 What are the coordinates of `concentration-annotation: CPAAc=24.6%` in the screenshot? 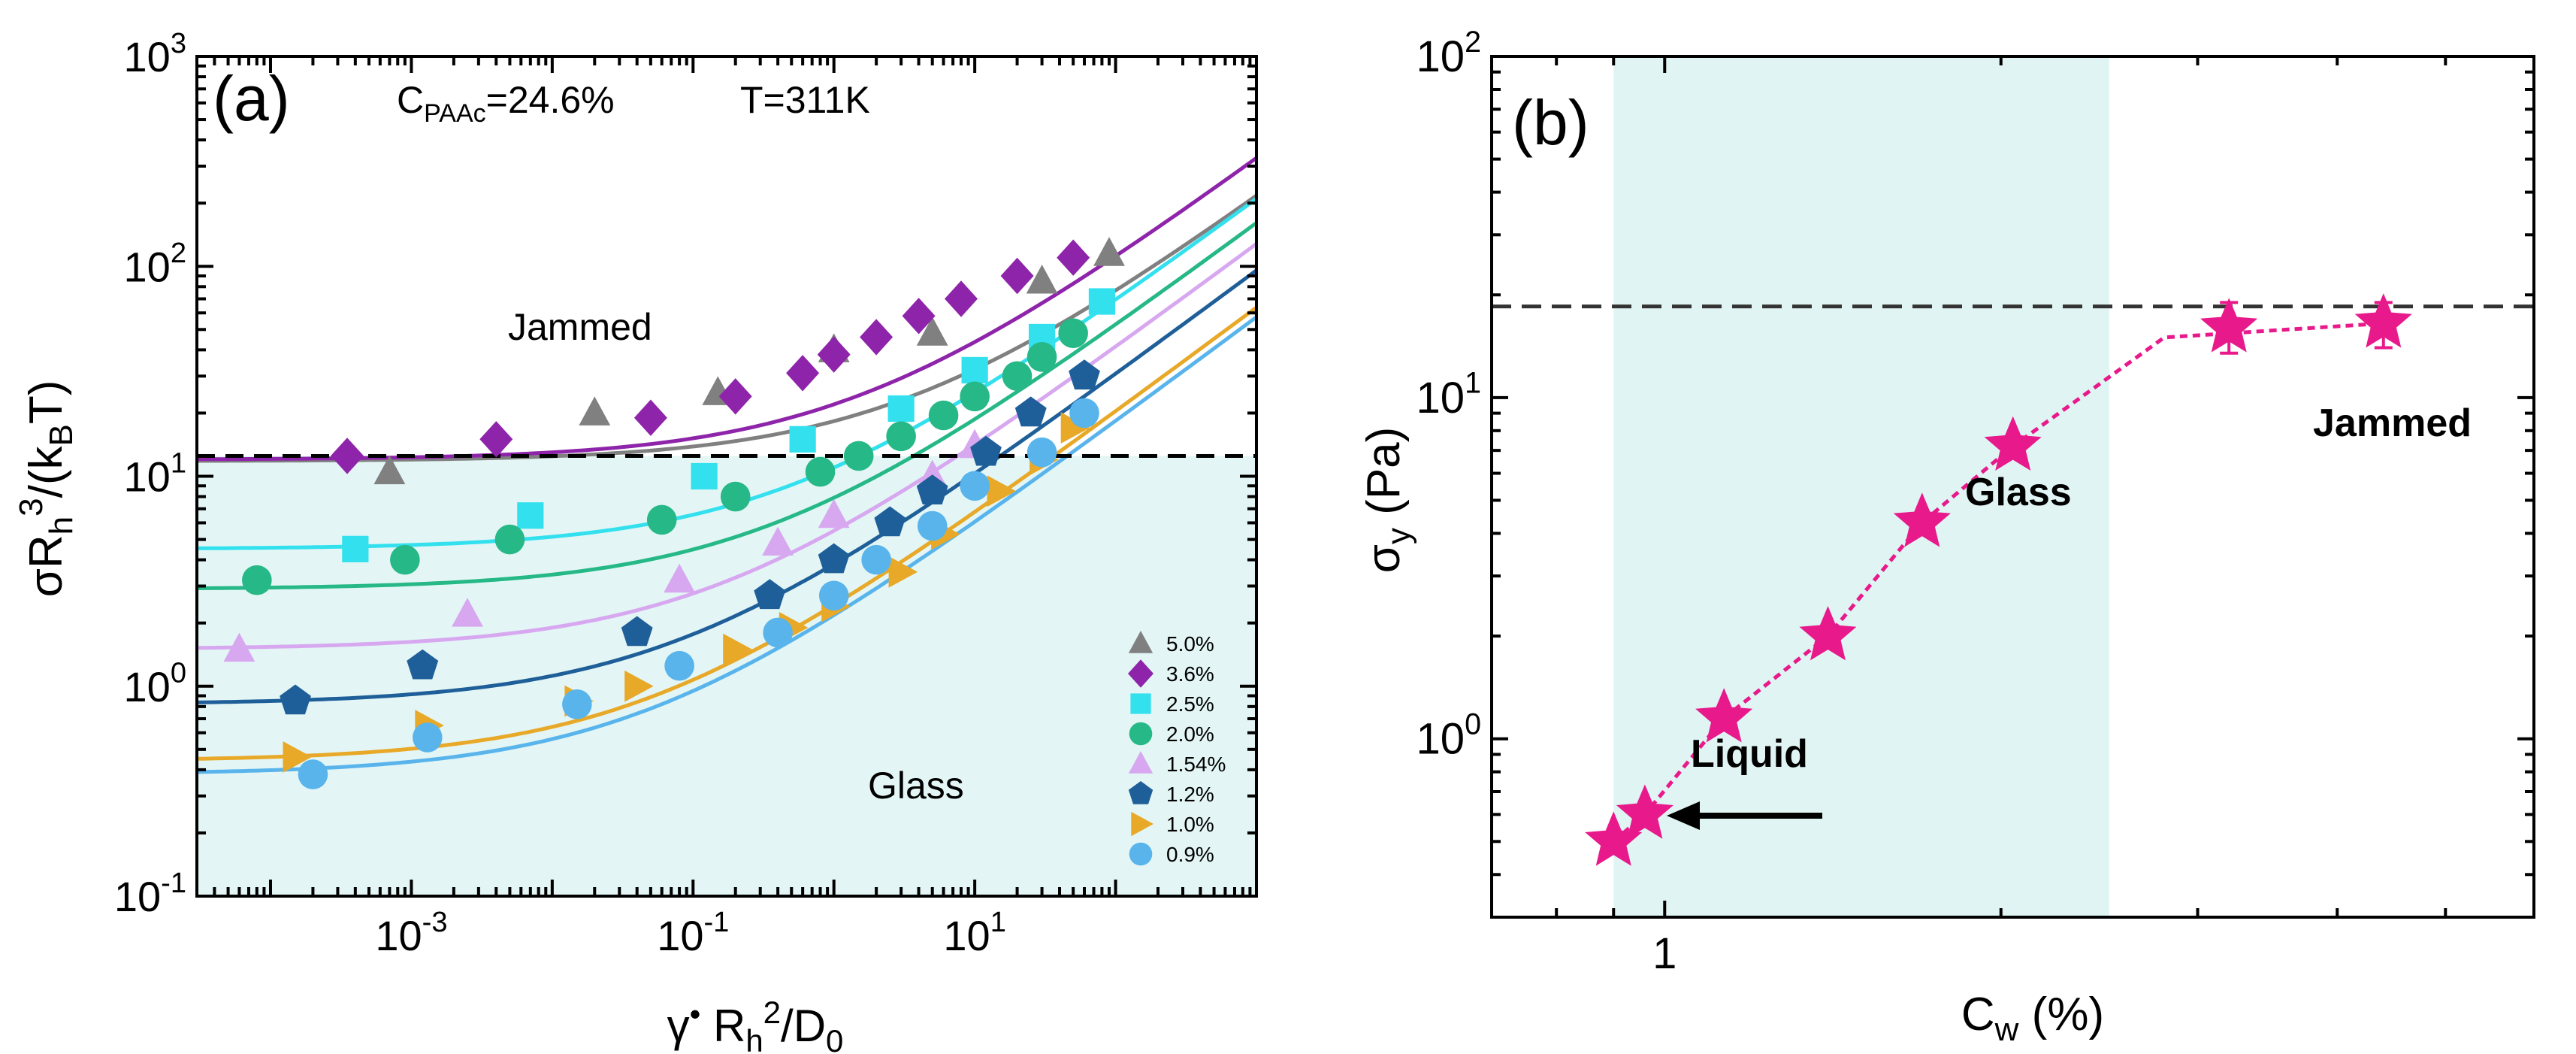 It's located at (506, 103).